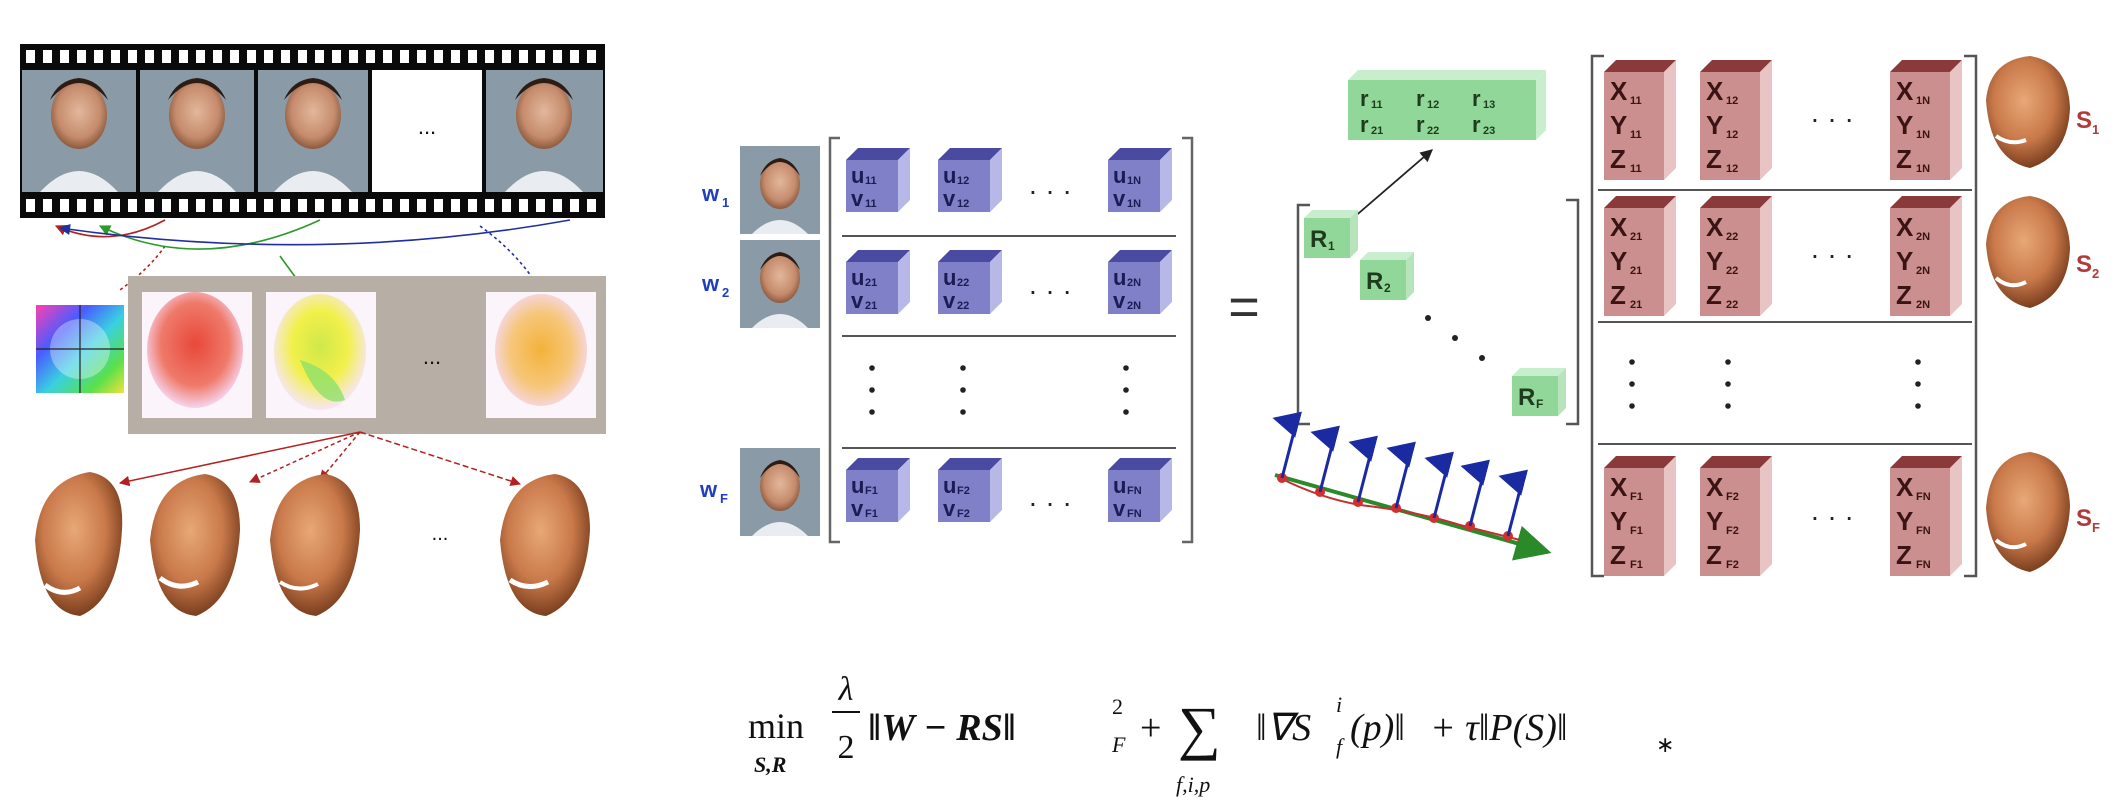  Describe the element at coordinates (1923, 565) in the screenshot. I see `s-cell-sub: FN` at that location.